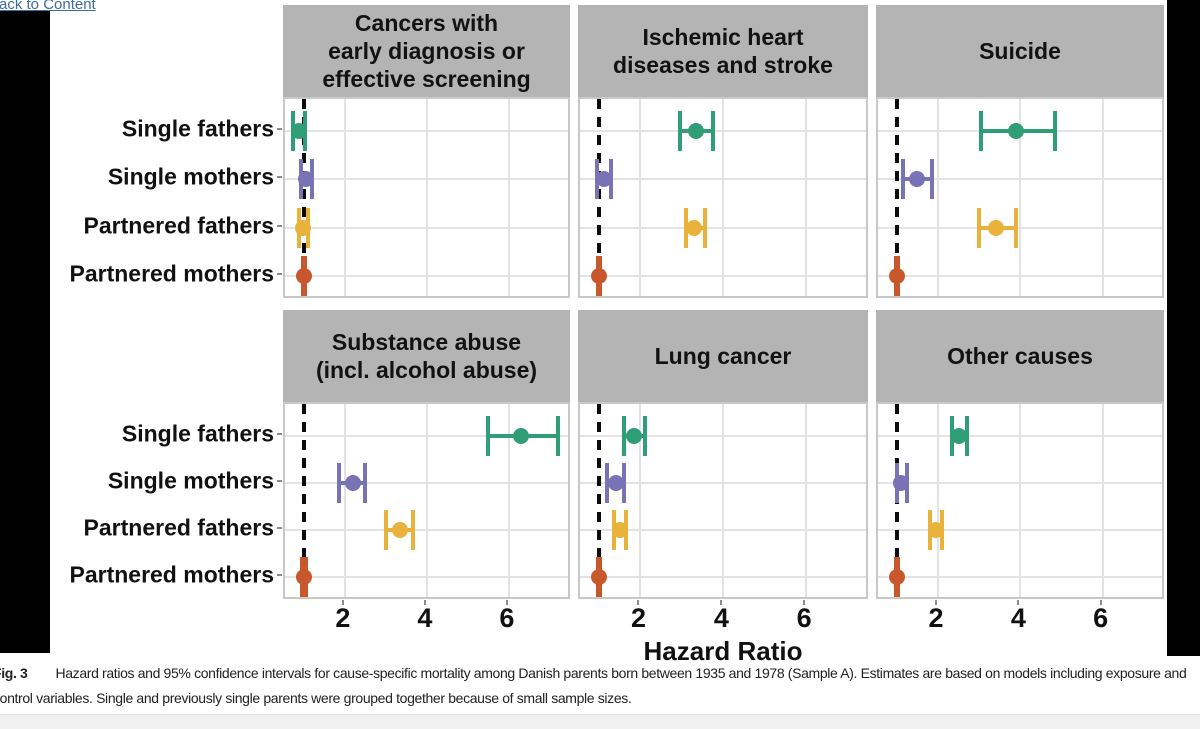 Image resolution: width=1200 pixels, height=729 pixels. I want to click on back-to-content-link: Back to Content, so click(48, 6).